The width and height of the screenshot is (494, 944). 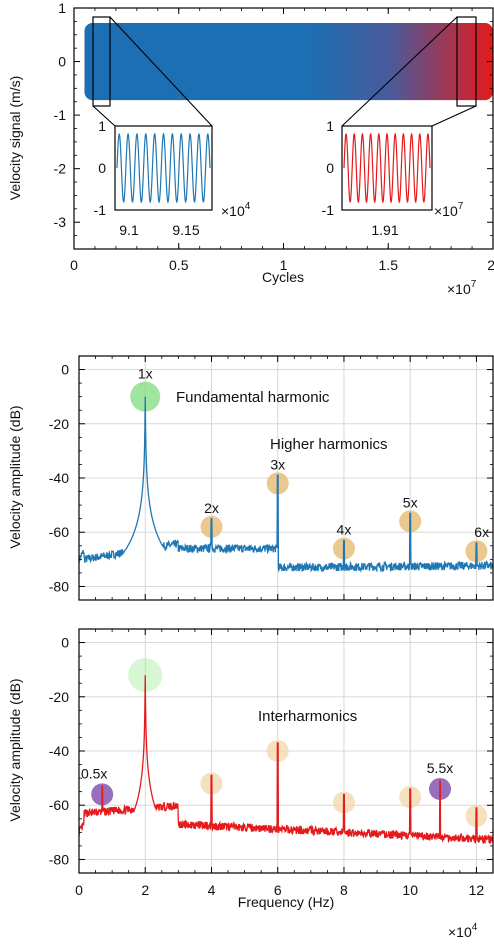 What do you see at coordinates (179, 265) in the screenshot?
I see `time-xtick-label: 0.5` at bounding box center [179, 265].